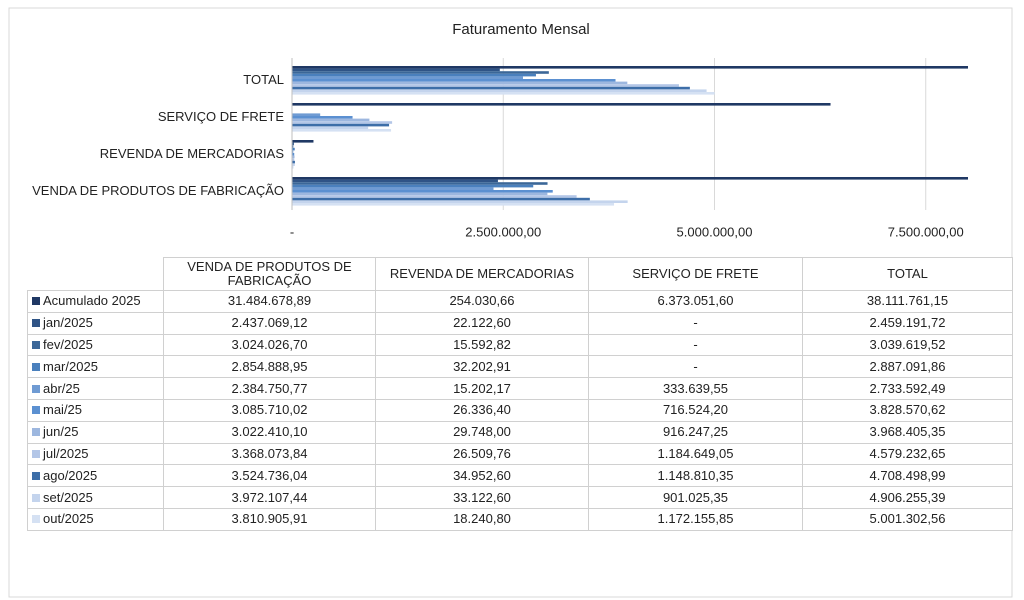 The width and height of the screenshot is (1024, 600). I want to click on table-cell: 3.968.405,35, so click(907, 432).